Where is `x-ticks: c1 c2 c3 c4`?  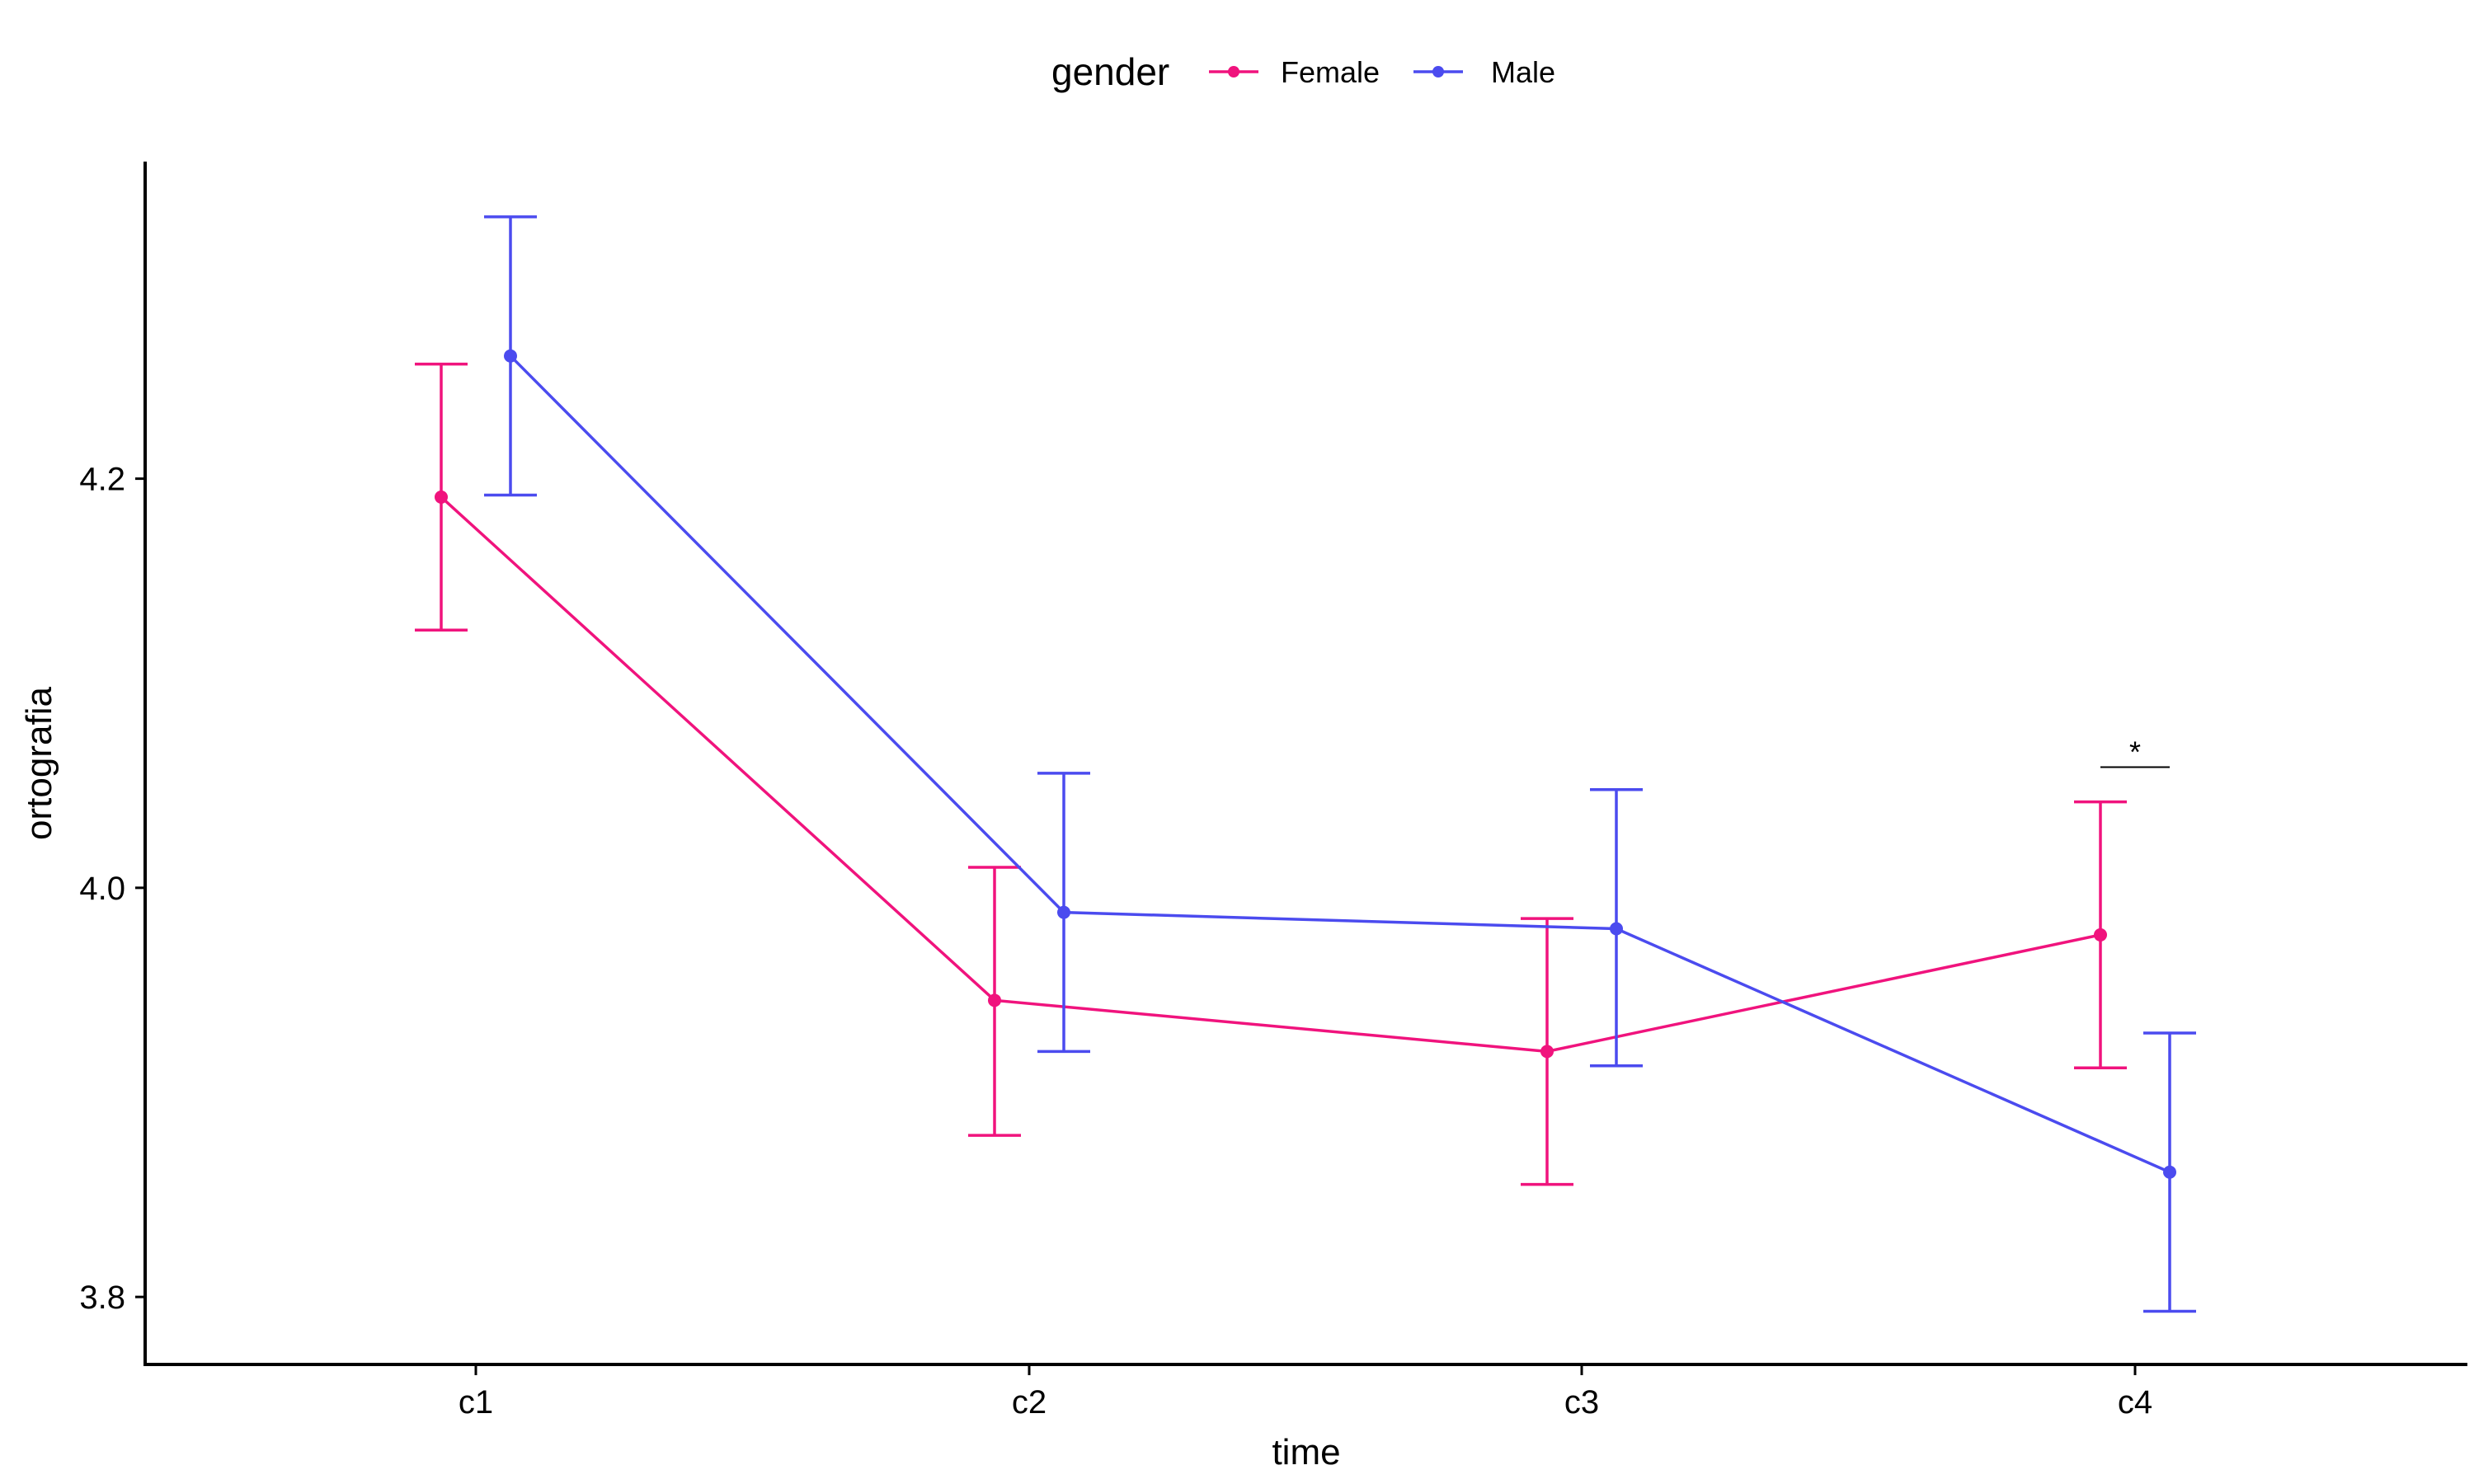 x-ticks: c1 c2 c3 c4 is located at coordinates (1305, 1392).